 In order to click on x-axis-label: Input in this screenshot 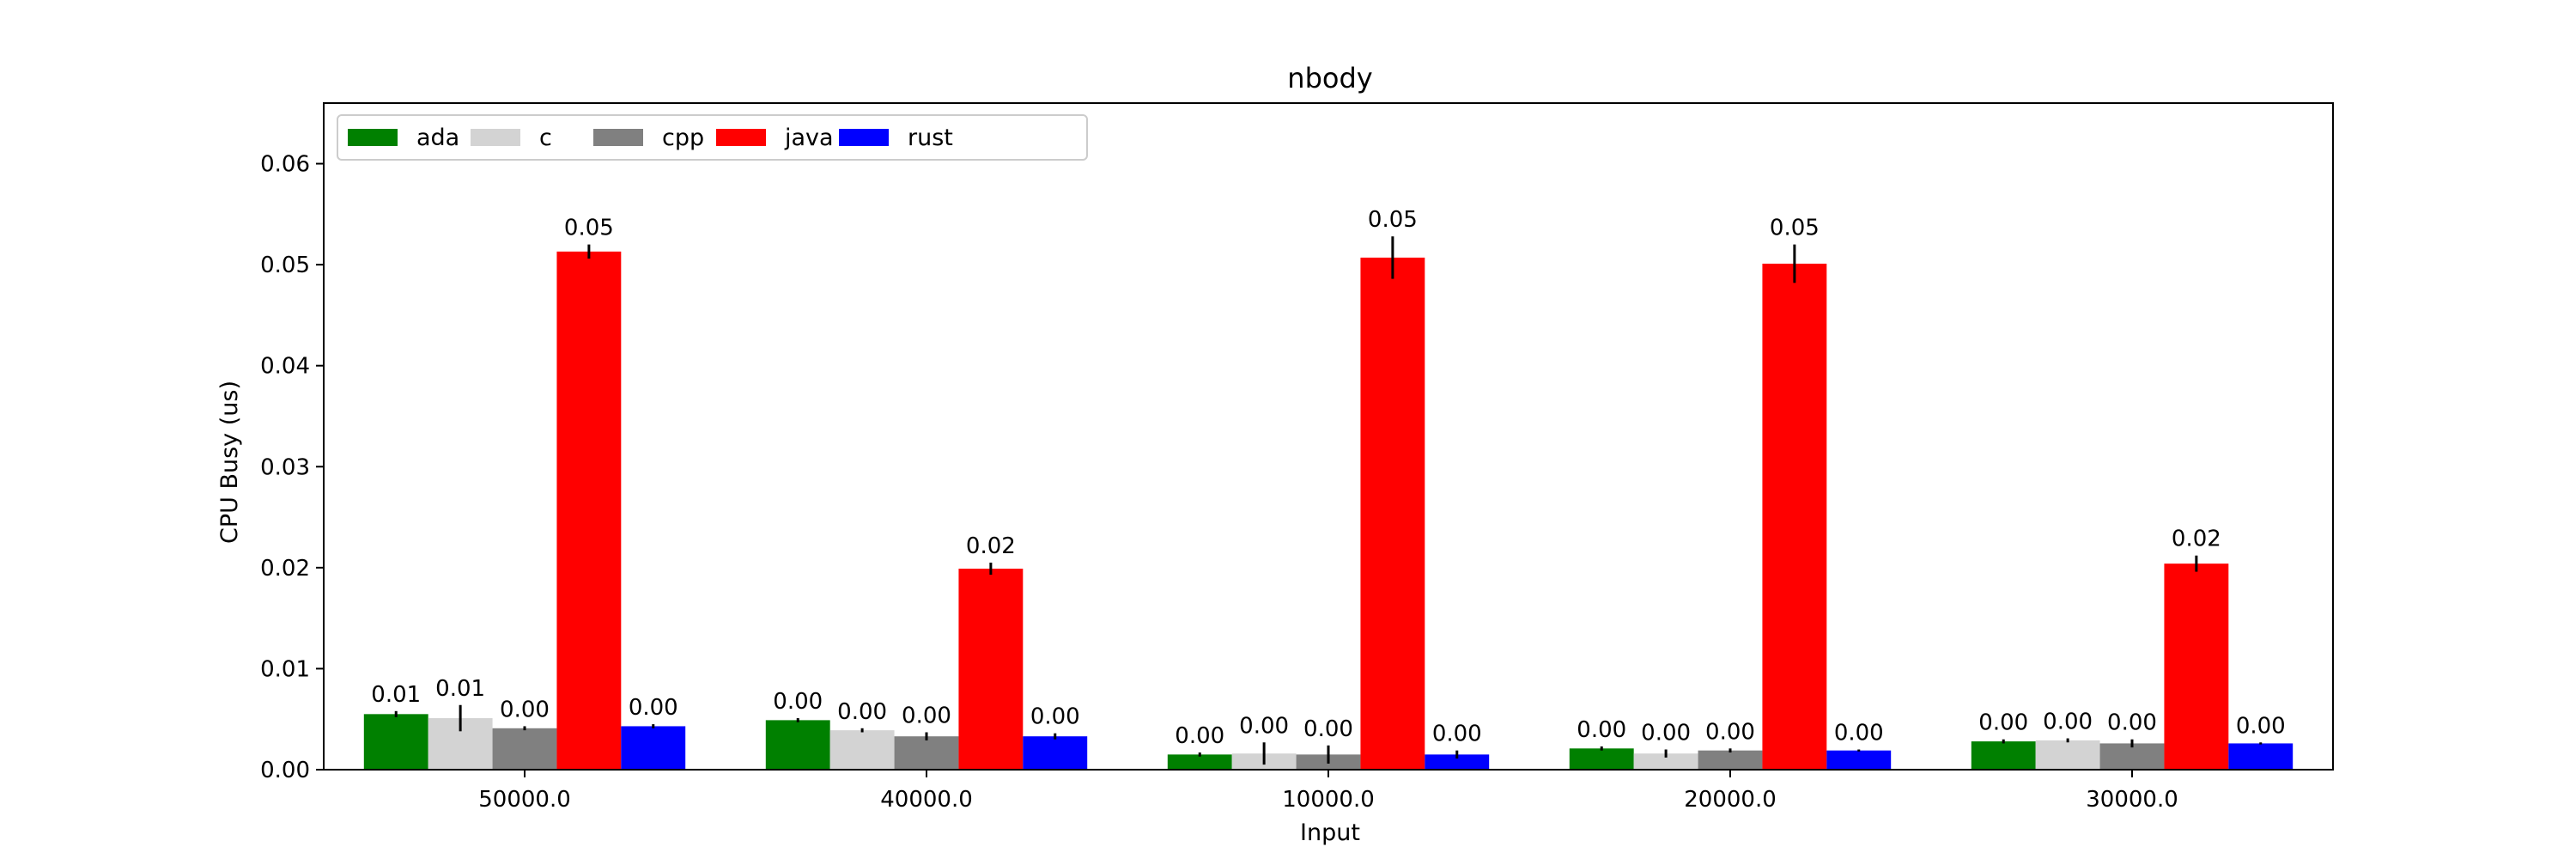, I will do `click(1330, 832)`.